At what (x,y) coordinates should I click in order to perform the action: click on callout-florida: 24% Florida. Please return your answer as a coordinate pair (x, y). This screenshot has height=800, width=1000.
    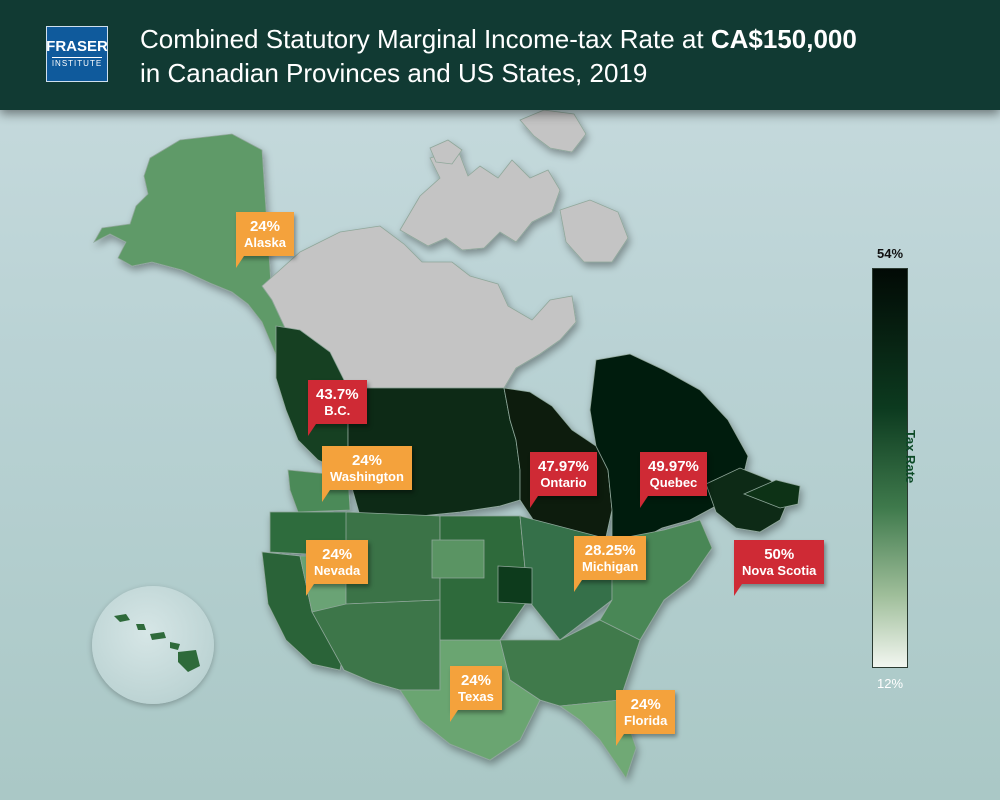
    Looking at the image, I should click on (646, 718).